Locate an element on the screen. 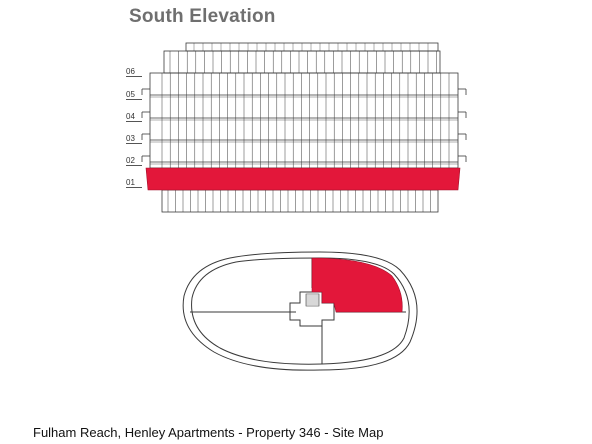 The image size is (592, 444). floor-label-05: 05 is located at coordinates (134, 95).